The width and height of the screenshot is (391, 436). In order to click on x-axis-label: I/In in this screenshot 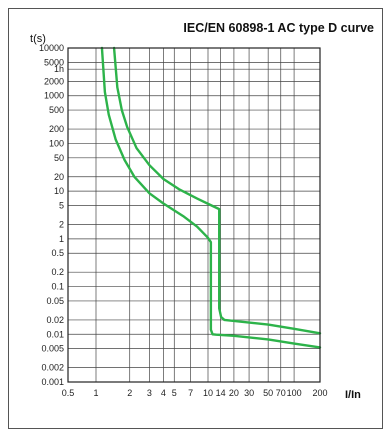, I will do `click(353, 395)`.